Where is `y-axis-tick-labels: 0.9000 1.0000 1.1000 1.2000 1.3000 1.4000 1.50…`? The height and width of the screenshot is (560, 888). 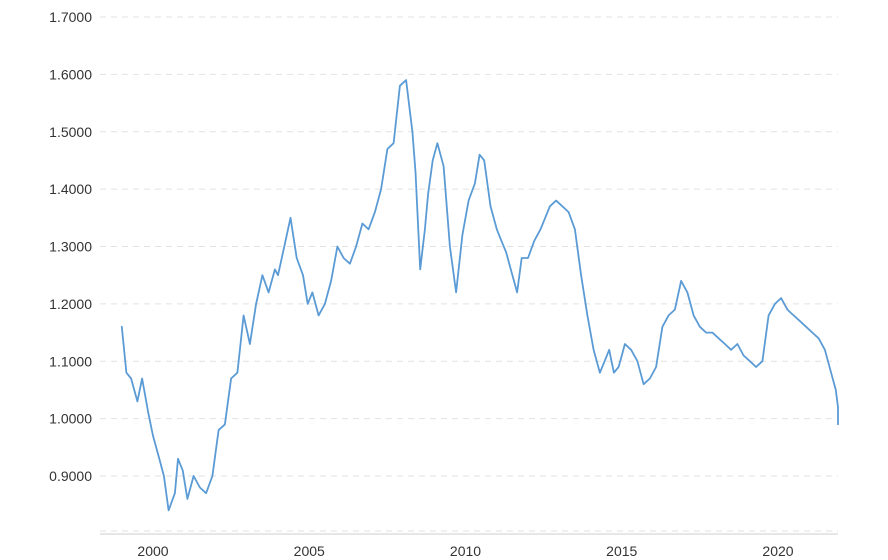
y-axis-tick-labels: 0.9000 1.0000 1.1000 1.2000 1.3000 1.4000 1.50… is located at coordinates (70, 246).